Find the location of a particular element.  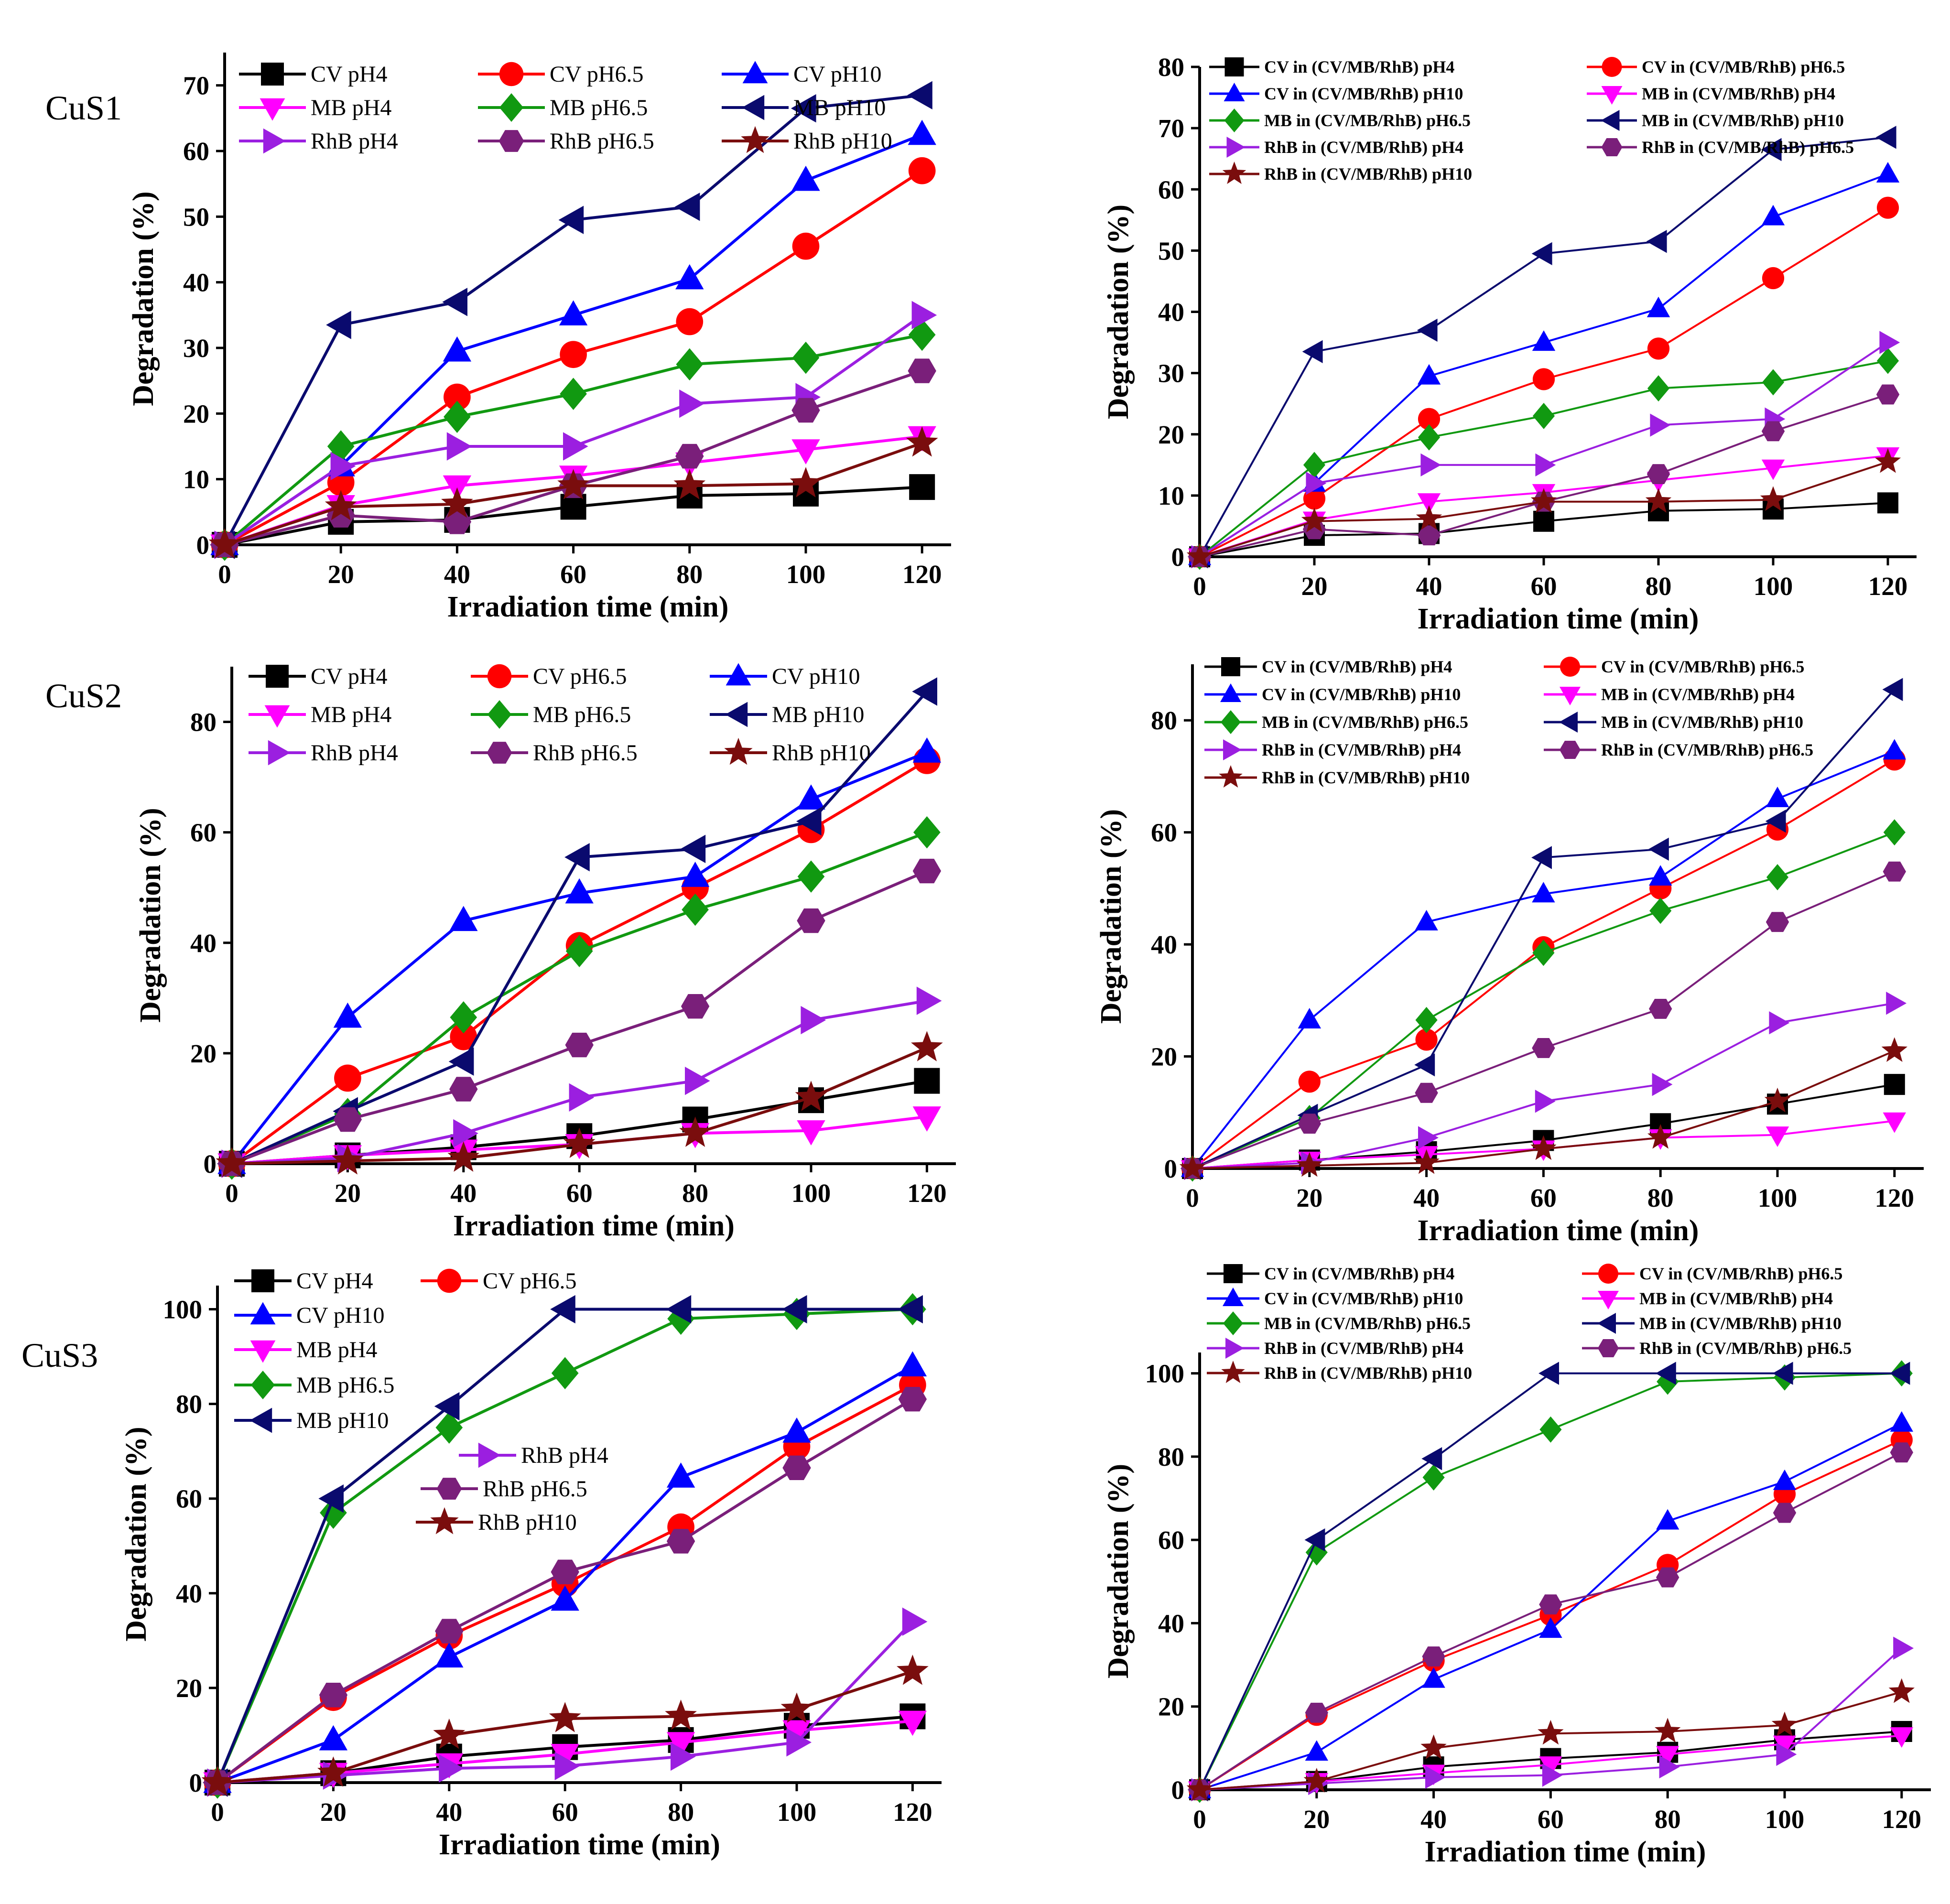

x-tick-label: 20 is located at coordinates (348, 1193).